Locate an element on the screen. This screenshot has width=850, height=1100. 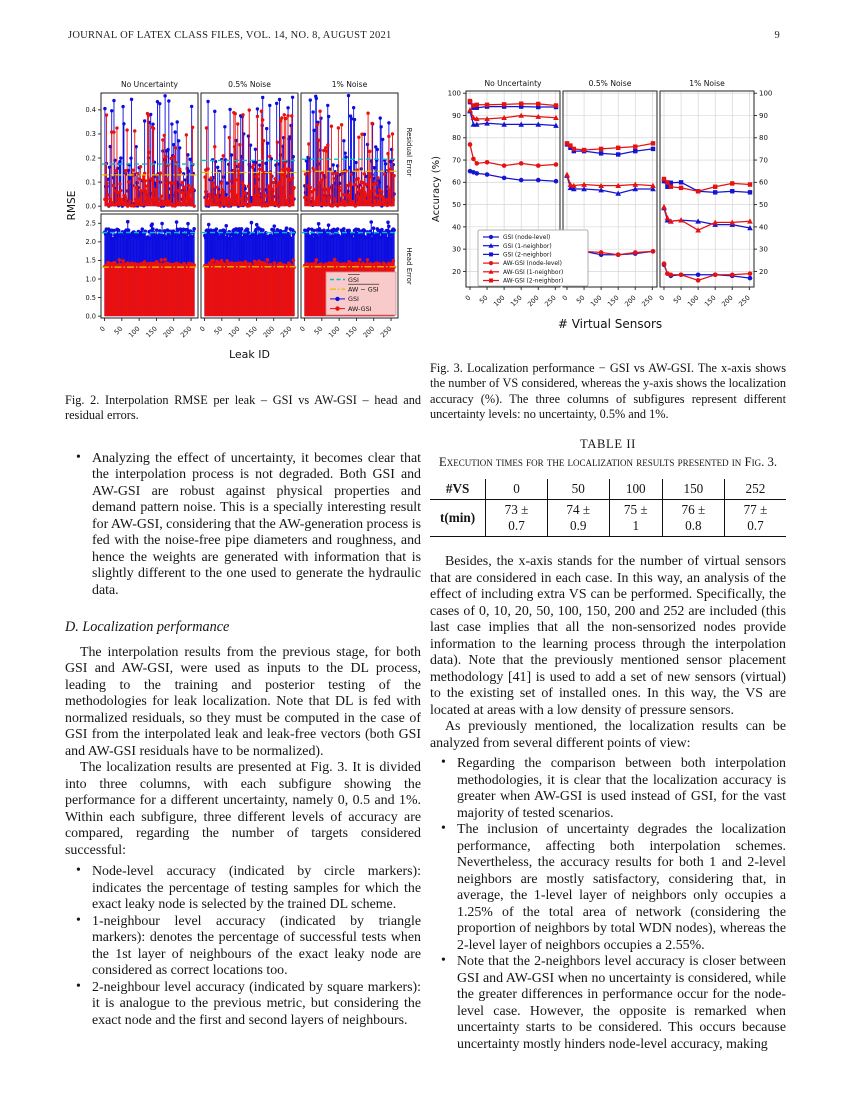
svg-text: # Virtual Sensors is located at coordinates (610, 324).